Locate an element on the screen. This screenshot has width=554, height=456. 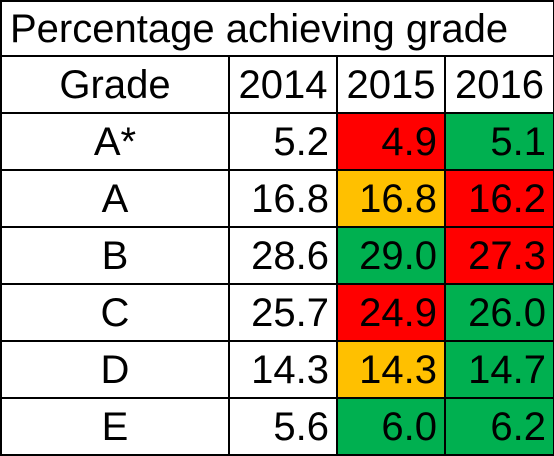
table-row: B 28.6 29.0 27.3 is located at coordinates (277, 255).